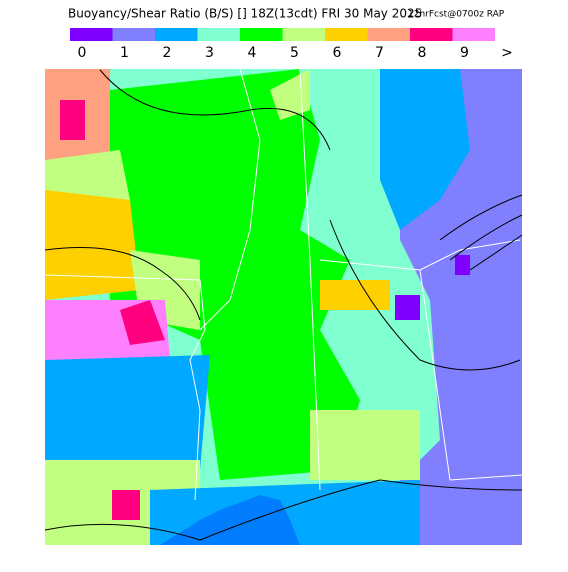  Describe the element at coordinates (124, 53) in the screenshot. I see `legend-label: 1` at that location.